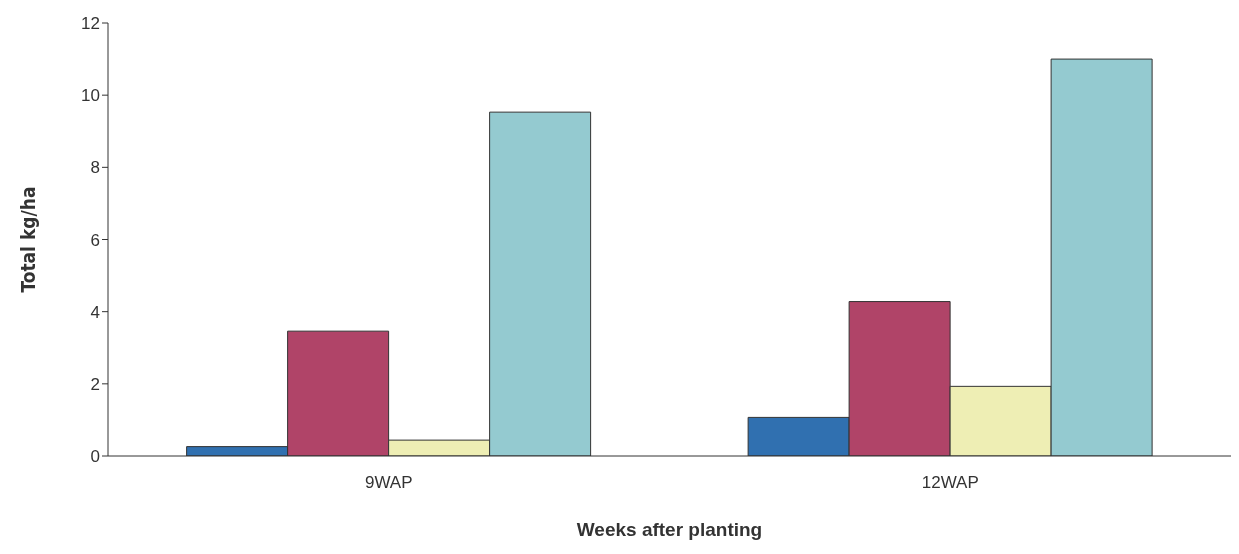 The height and width of the screenshot is (554, 1239). Describe the element at coordinates (95, 384) in the screenshot. I see `y-tick-label: 2` at that location.